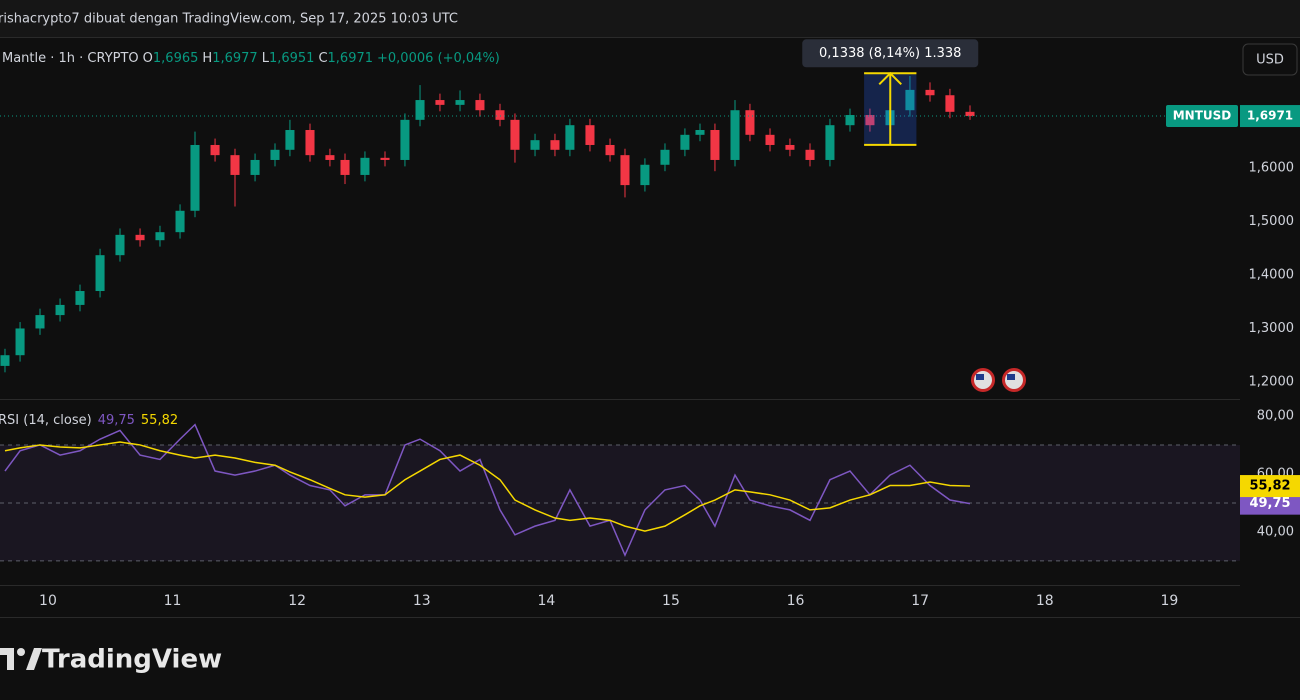  I want to click on value-tag-label: 55,82, so click(1269, 486).